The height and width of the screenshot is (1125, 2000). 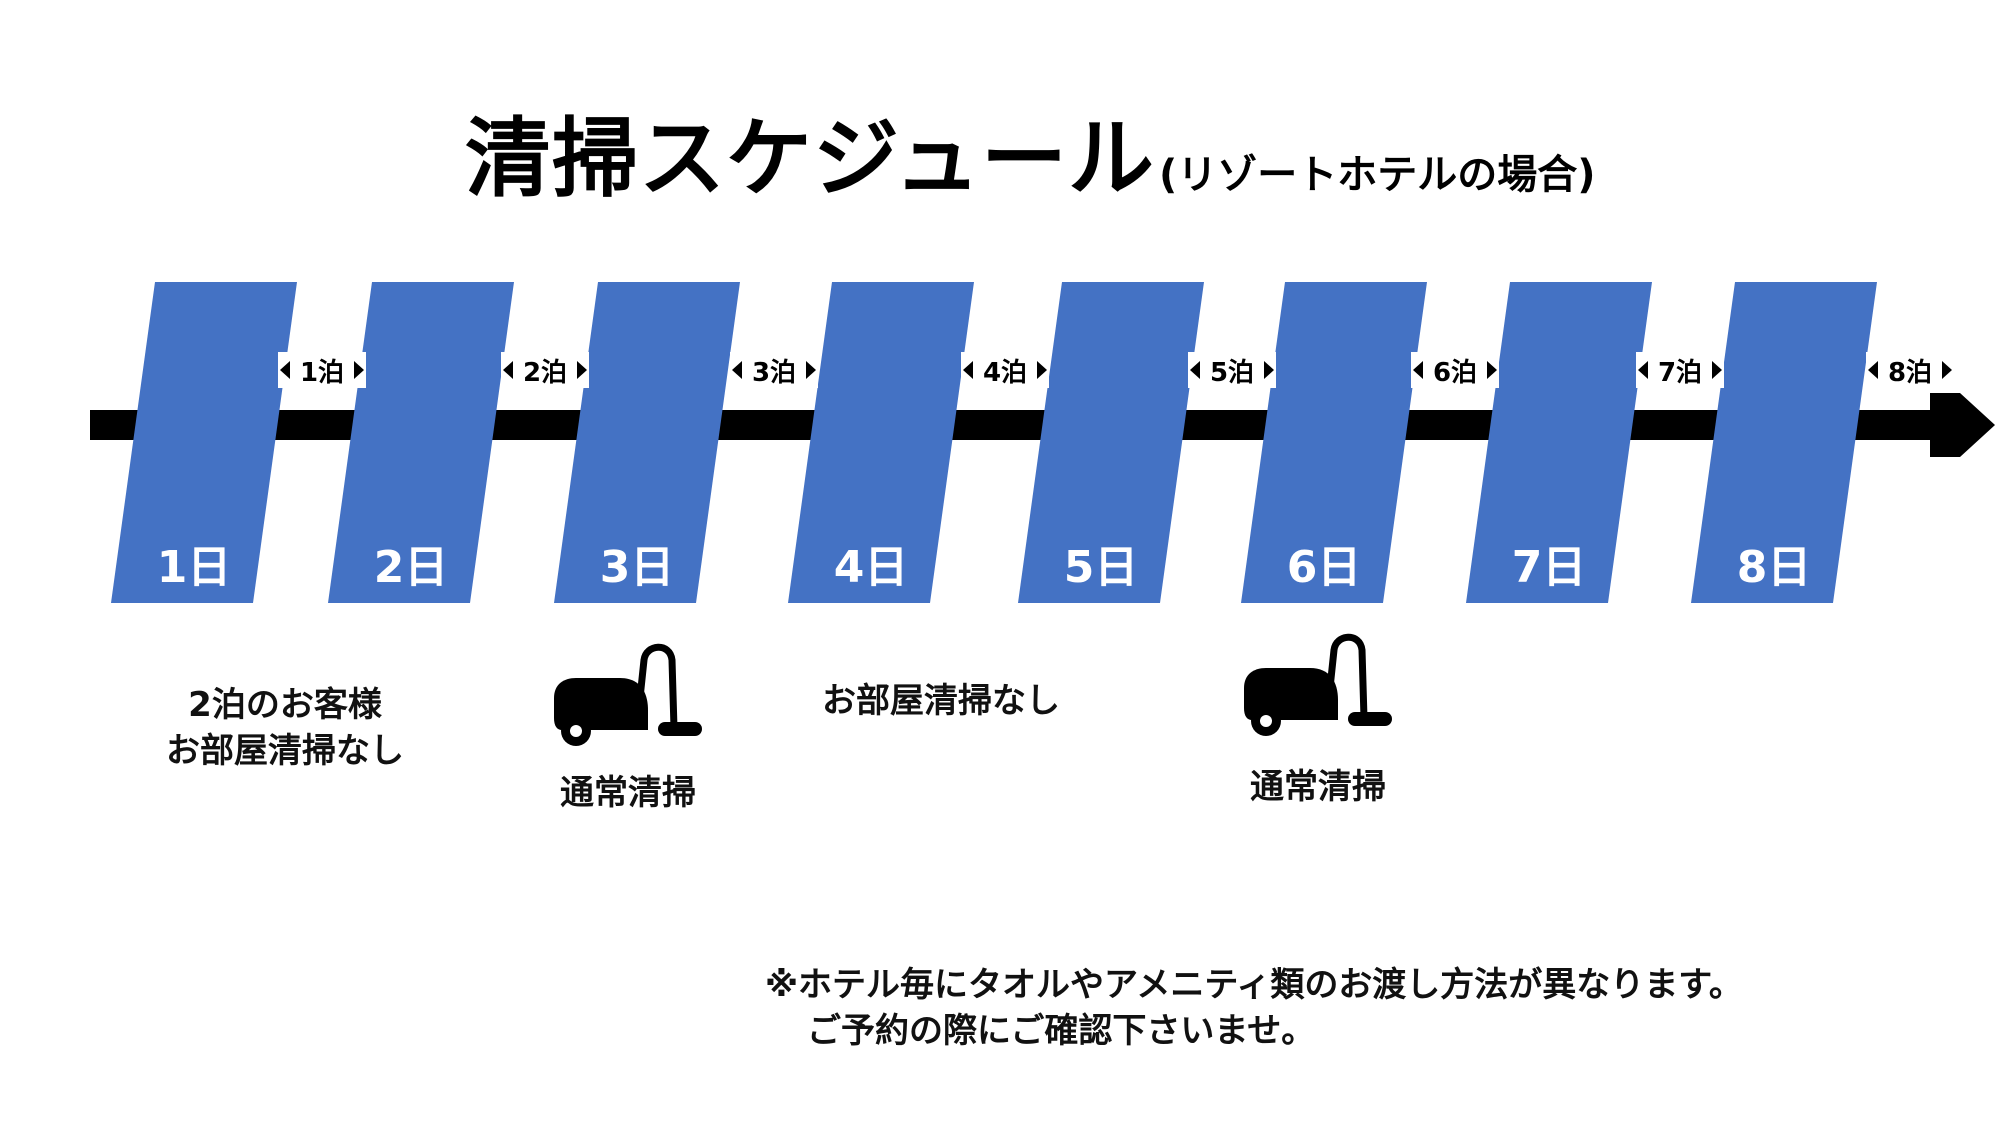 I want to click on day-block: 3日, so click(x=647, y=442).